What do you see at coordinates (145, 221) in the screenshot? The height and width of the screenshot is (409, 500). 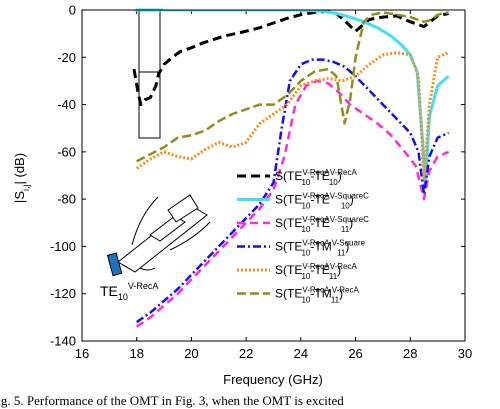 I see `wave-arrow-up` at bounding box center [145, 221].